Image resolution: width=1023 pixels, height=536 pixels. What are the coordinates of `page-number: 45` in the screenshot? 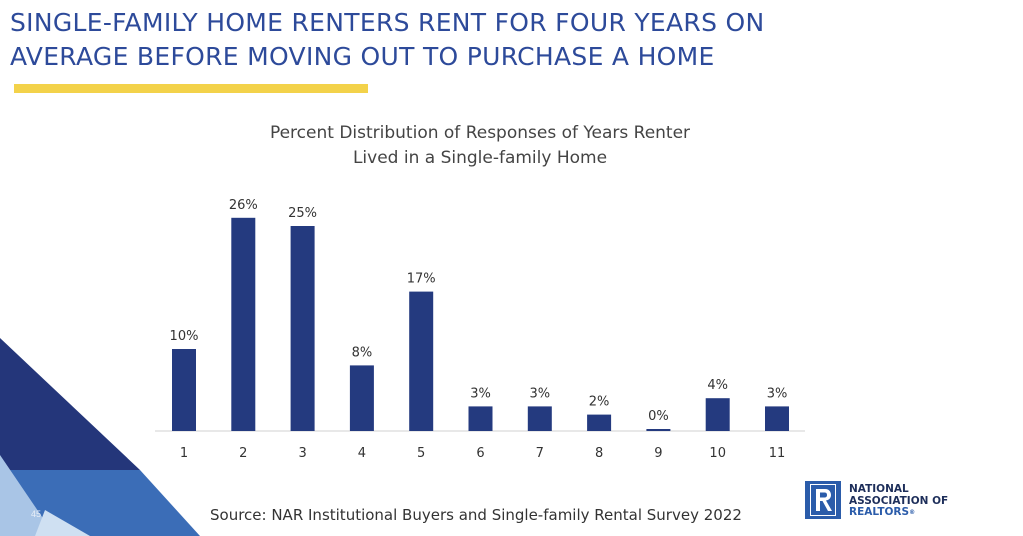 It's located at (36, 514).